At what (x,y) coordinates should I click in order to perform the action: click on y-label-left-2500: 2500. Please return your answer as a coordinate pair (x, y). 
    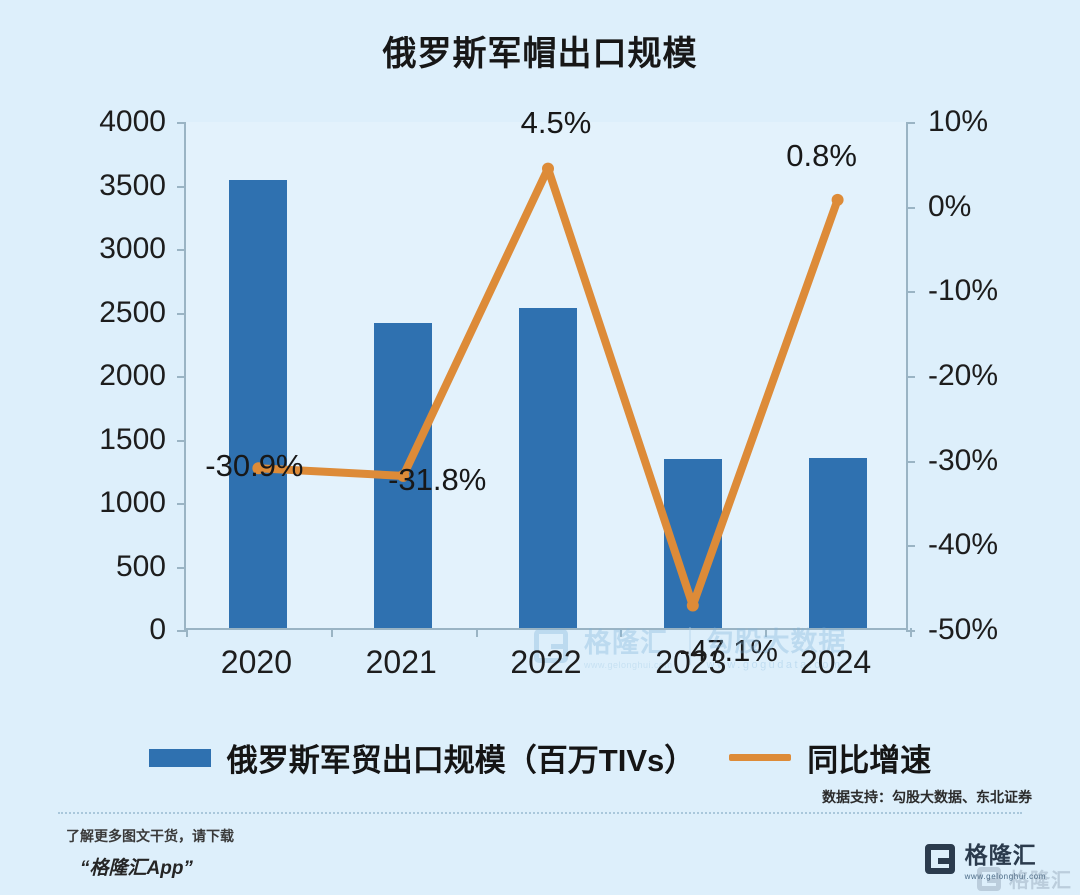
    Looking at the image, I should click on (132, 312).